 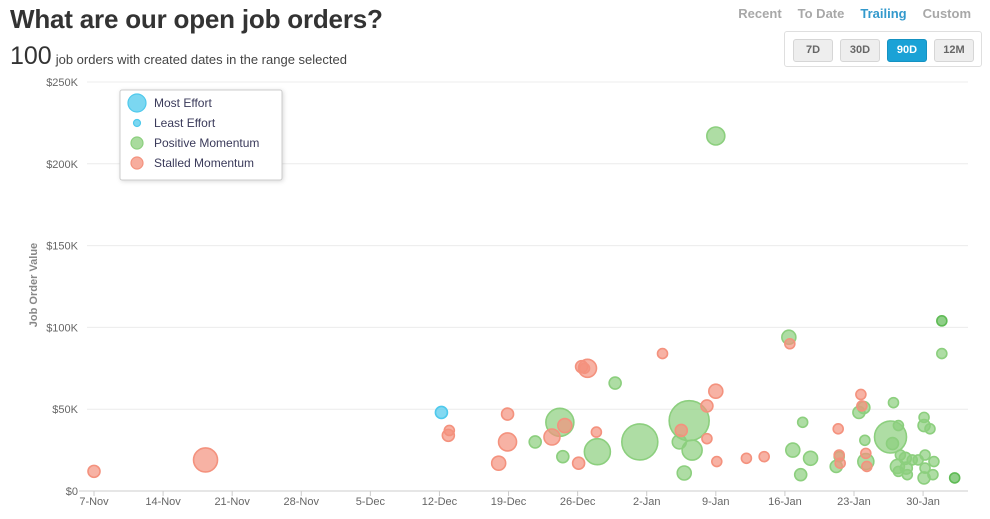 What do you see at coordinates (883, 13) in the screenshot?
I see `tab-trailing: Trailing` at bounding box center [883, 13].